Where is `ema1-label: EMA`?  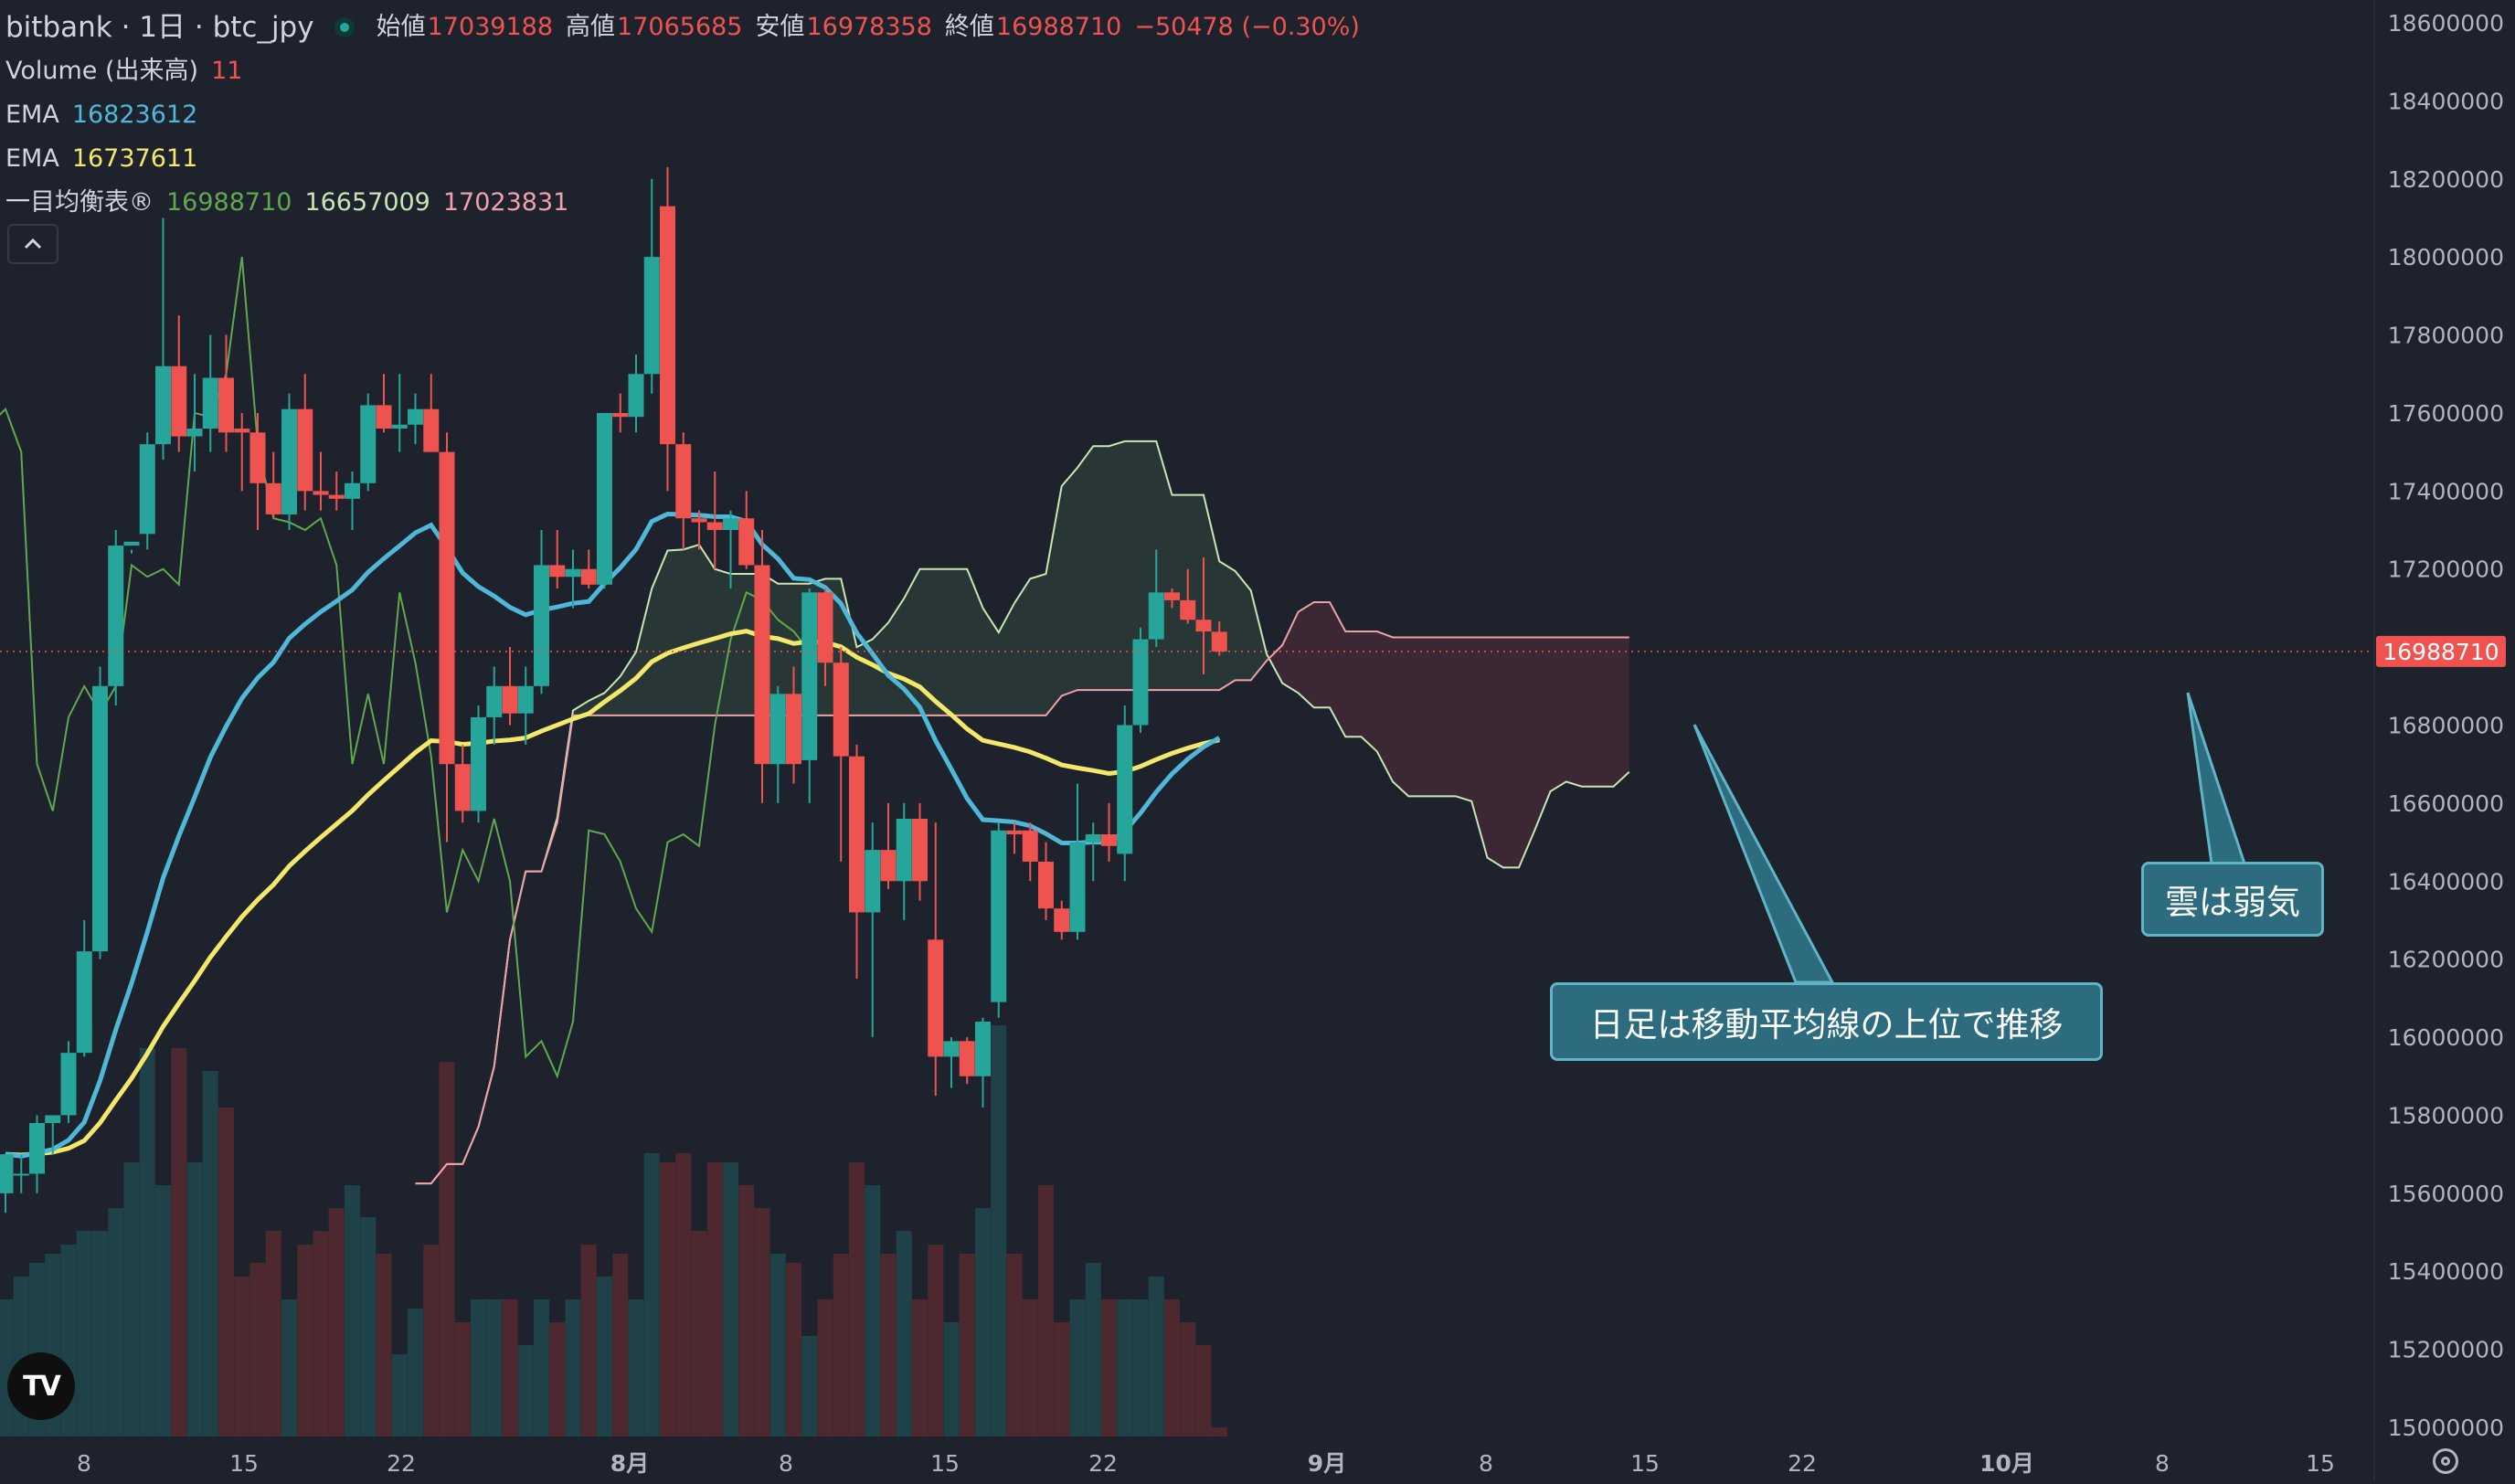 ema1-label: EMA is located at coordinates (32, 115).